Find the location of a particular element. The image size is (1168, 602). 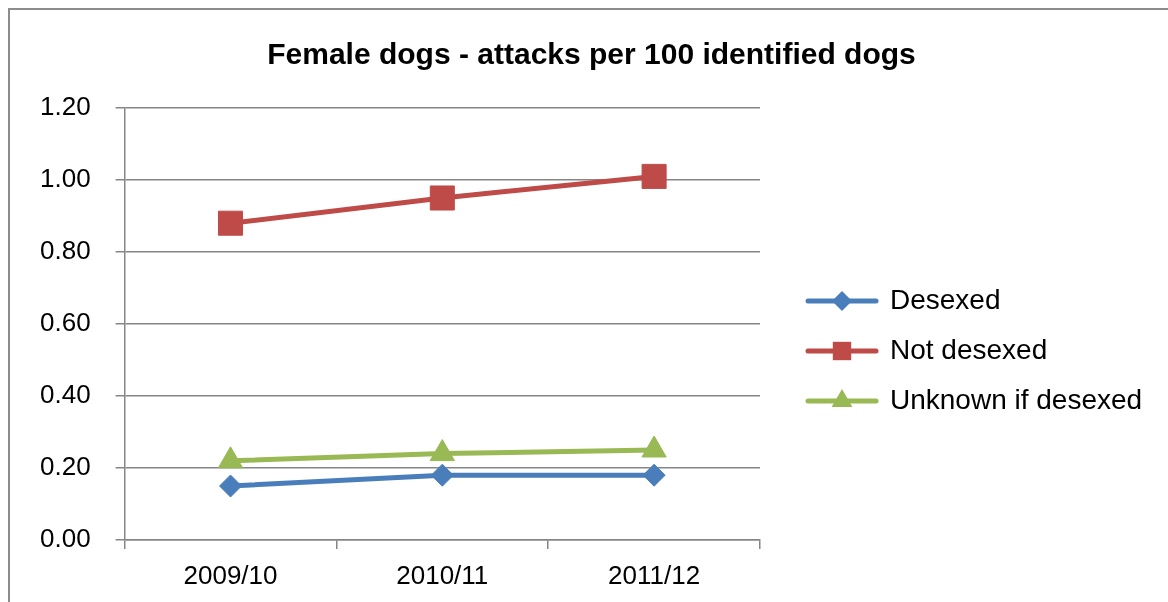

x-tick-label: 2011/12 is located at coordinates (654, 574).